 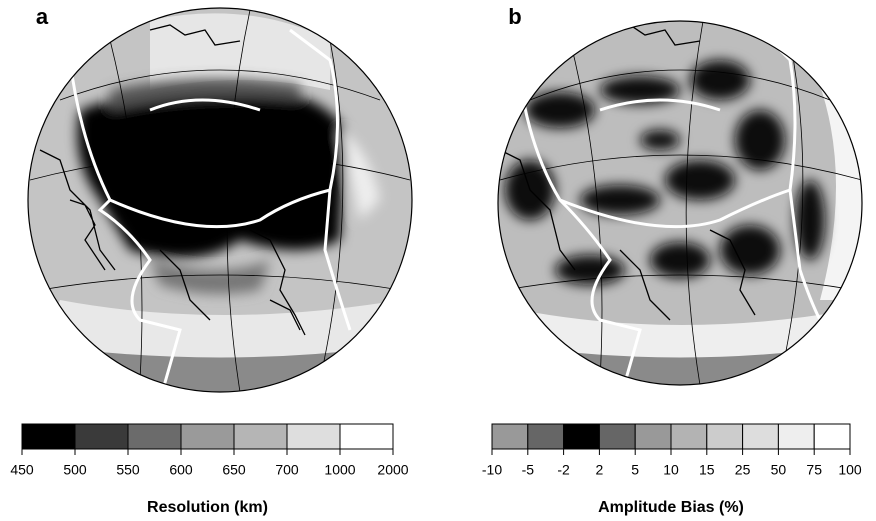 I want to click on tick-label: 10, so click(x=671, y=470).